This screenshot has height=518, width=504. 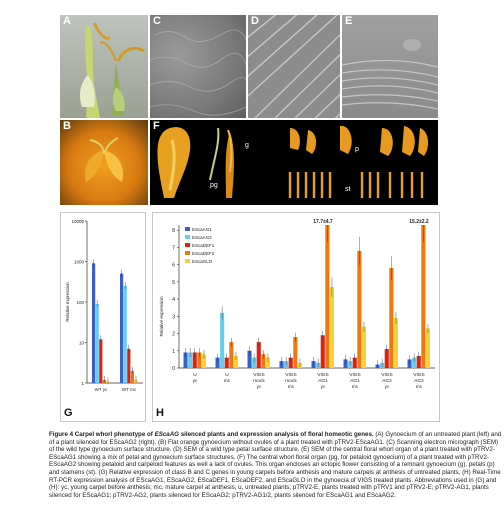 I want to click on panel-d-texture, so click(x=294, y=66).